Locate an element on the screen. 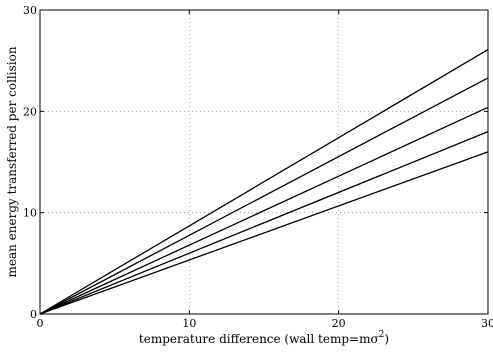  x-tick-label: 30 is located at coordinates (487, 323).